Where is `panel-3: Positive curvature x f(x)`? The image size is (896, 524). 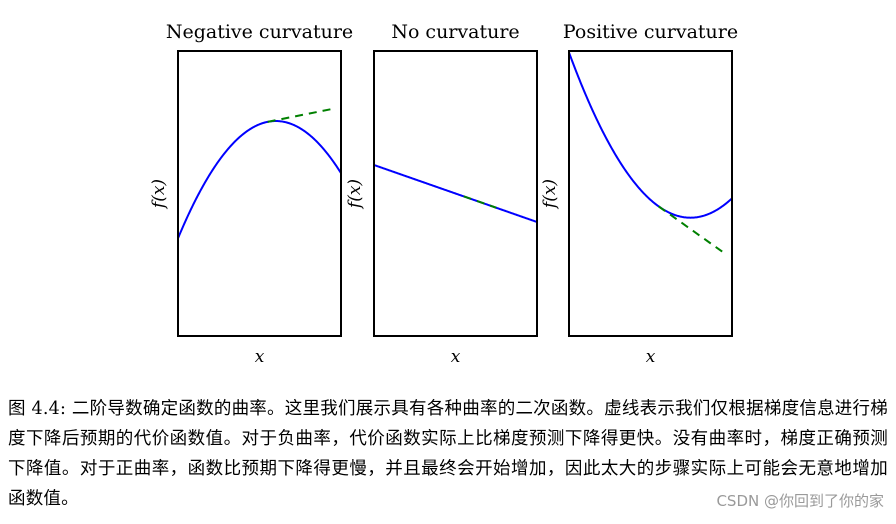
panel-3: Positive curvature x f(x) is located at coordinates (639, 194).